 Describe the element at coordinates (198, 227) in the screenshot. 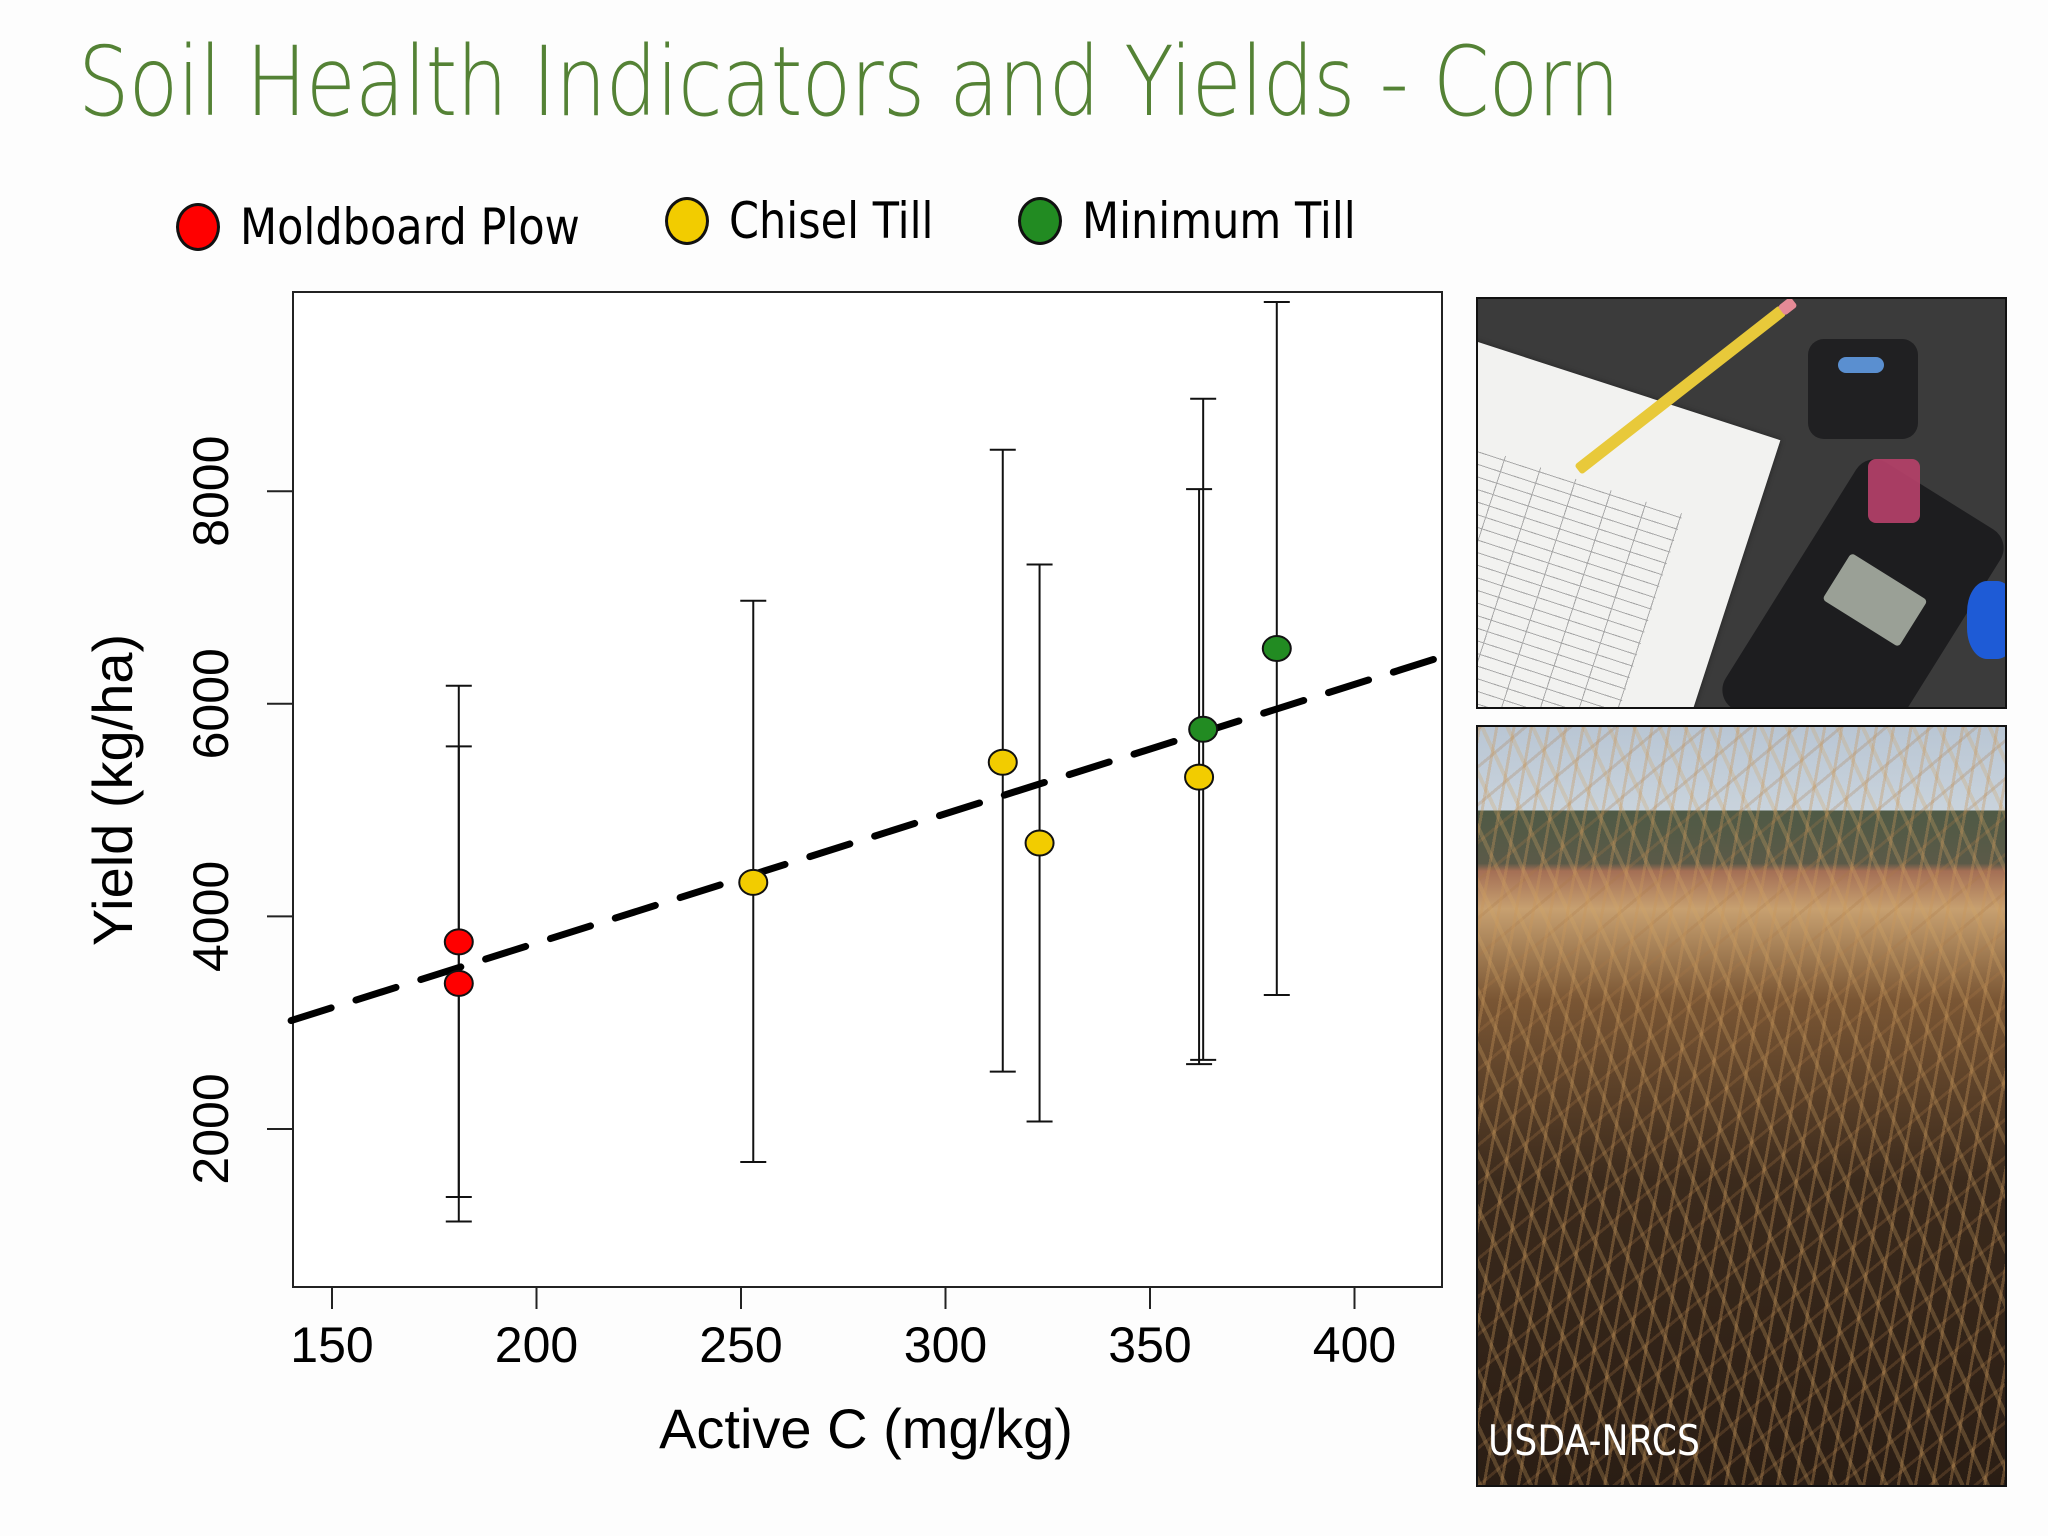

I see `legend-marker-red-circle-icon` at that location.